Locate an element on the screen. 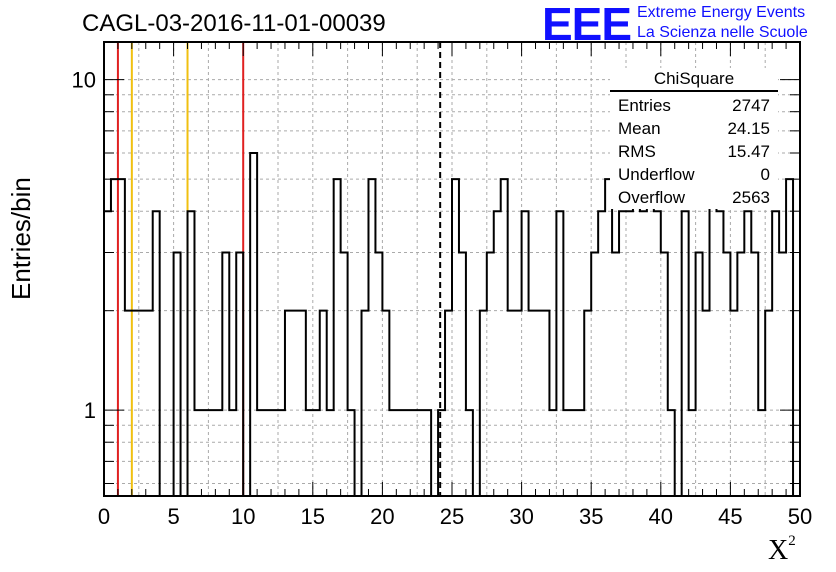 This screenshot has height=572, width=836. stats-value: 0 is located at coordinates (765, 174).